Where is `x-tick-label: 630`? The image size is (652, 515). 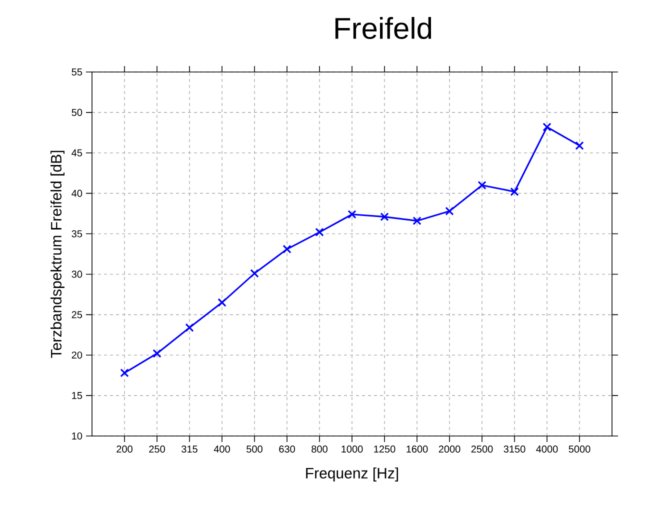
x-tick-label: 630 is located at coordinates (287, 449).